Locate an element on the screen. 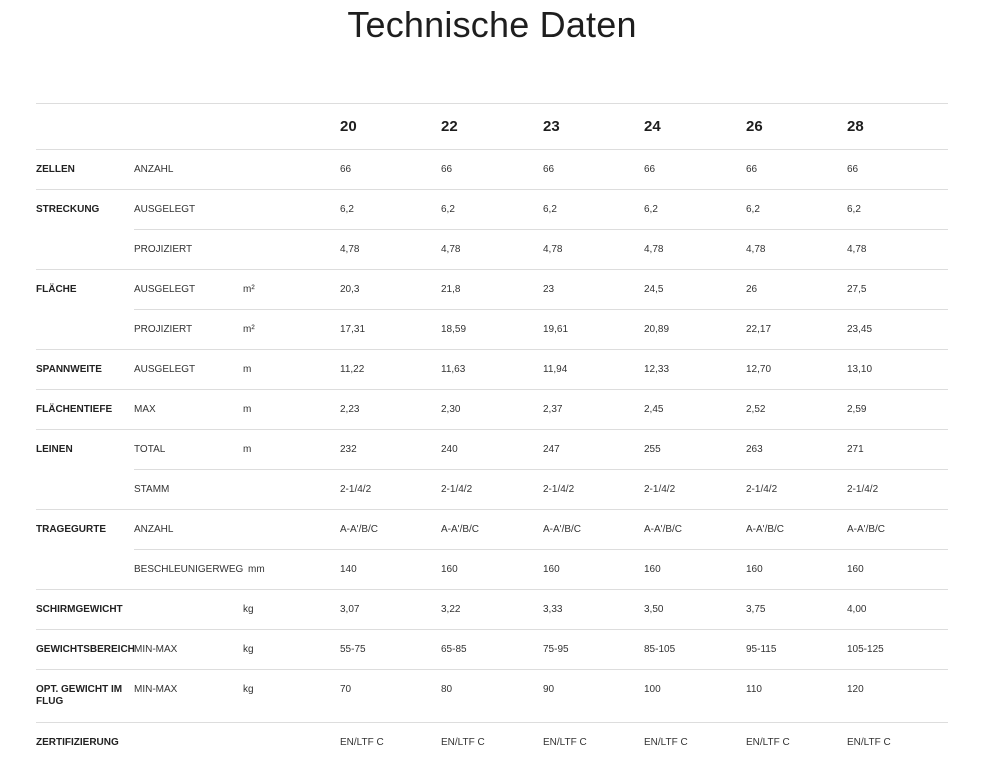 This screenshot has width=1000, height=762. table-row: FLÄCHE AUSGELEGT m² 20,3 21,8 23 24,5 26 27,5 is located at coordinates (492, 289).